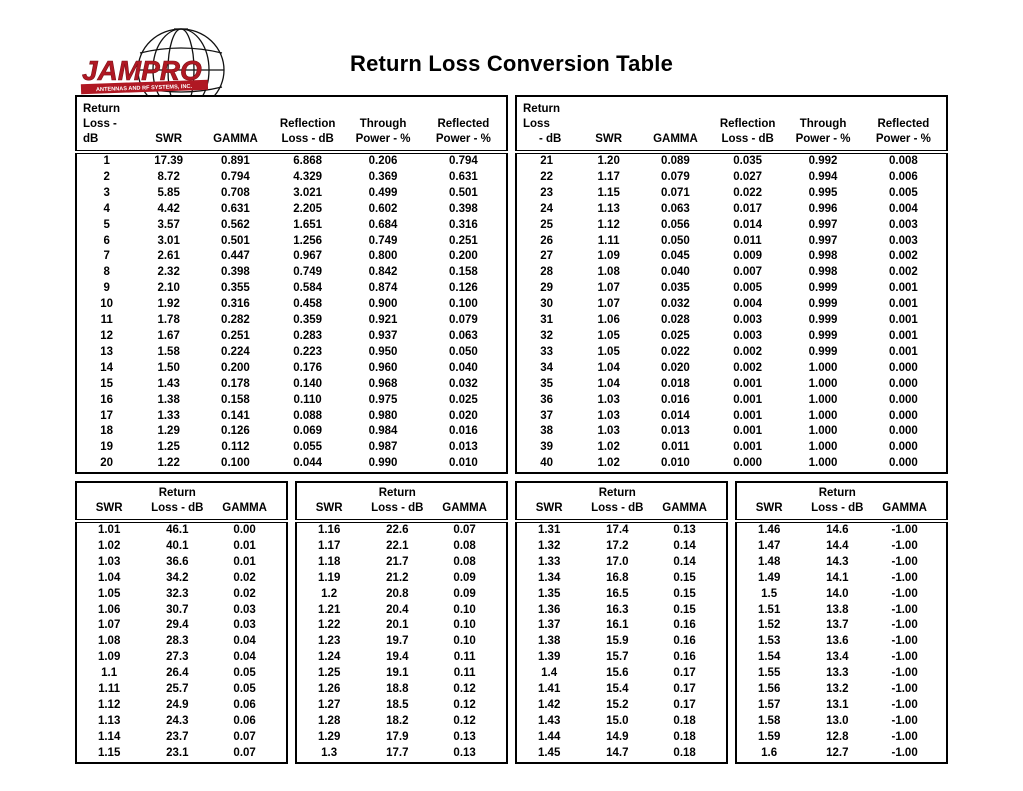  What do you see at coordinates (675, 415) in the screenshot?
I see `table-cell: 0.014` at bounding box center [675, 415].